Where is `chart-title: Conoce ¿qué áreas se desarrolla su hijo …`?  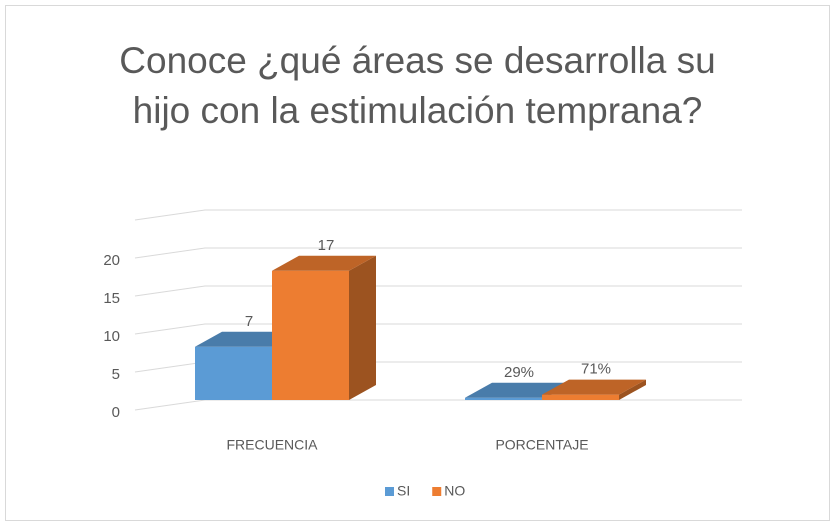 chart-title: Conoce ¿qué áreas se desarrolla su hijo … is located at coordinates (417, 85).